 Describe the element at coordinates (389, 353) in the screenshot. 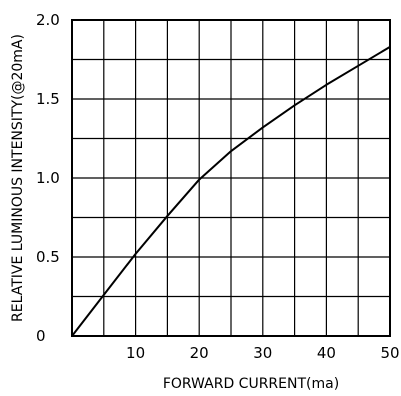

I see `x-tick-label: 50` at that location.